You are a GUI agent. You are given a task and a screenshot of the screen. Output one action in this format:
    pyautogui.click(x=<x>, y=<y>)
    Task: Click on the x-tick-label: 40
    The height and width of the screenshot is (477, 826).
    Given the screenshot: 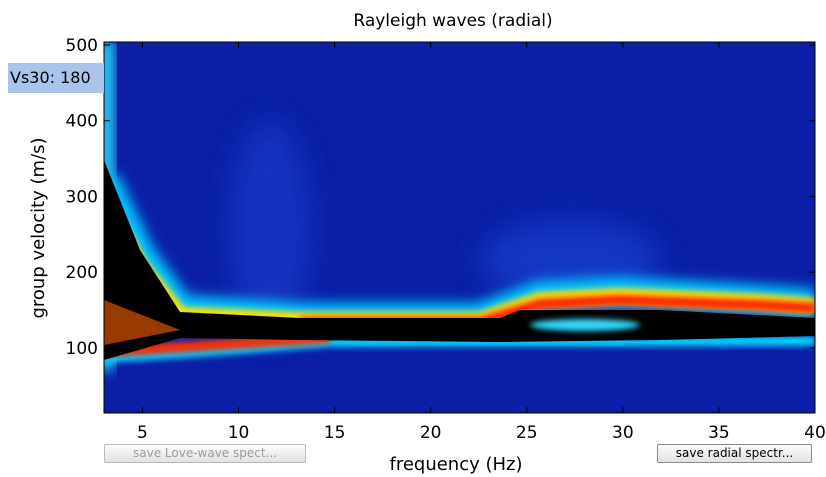 What is the action you would take?
    pyautogui.click(x=815, y=433)
    